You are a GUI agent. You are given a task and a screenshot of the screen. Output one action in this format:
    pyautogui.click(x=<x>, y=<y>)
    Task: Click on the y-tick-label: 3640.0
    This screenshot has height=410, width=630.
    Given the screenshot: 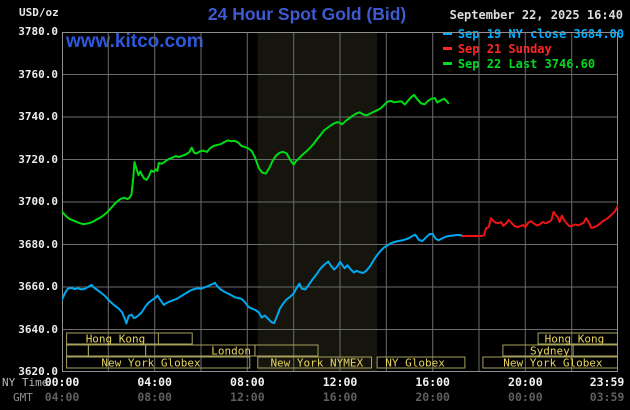 What is the action you would take?
    pyautogui.click(x=38, y=329)
    